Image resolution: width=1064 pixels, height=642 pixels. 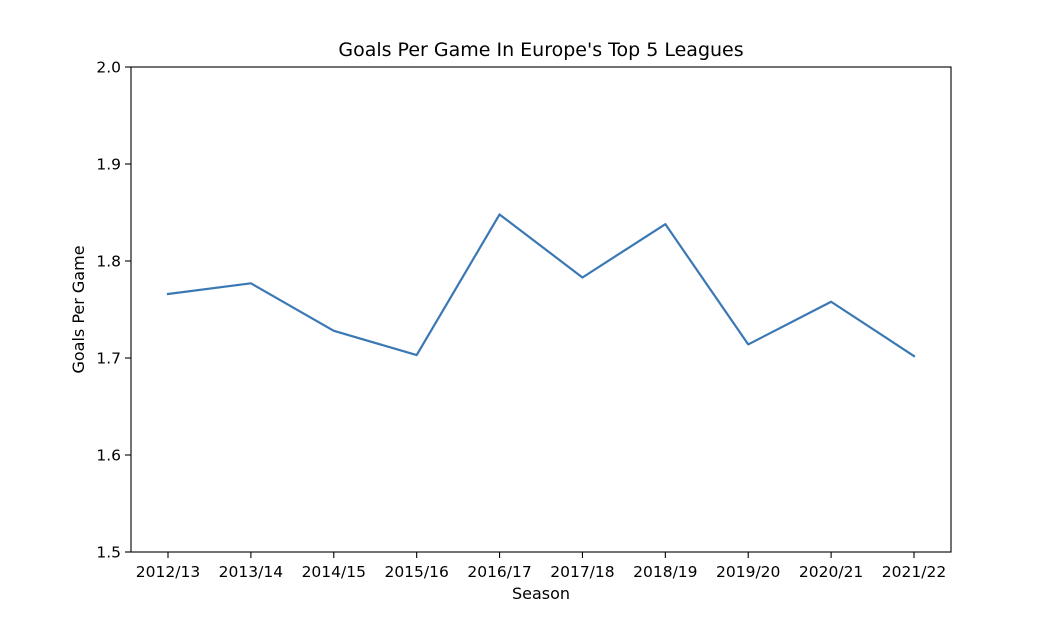 I want to click on y-tick-label: 2.0, so click(x=108, y=68).